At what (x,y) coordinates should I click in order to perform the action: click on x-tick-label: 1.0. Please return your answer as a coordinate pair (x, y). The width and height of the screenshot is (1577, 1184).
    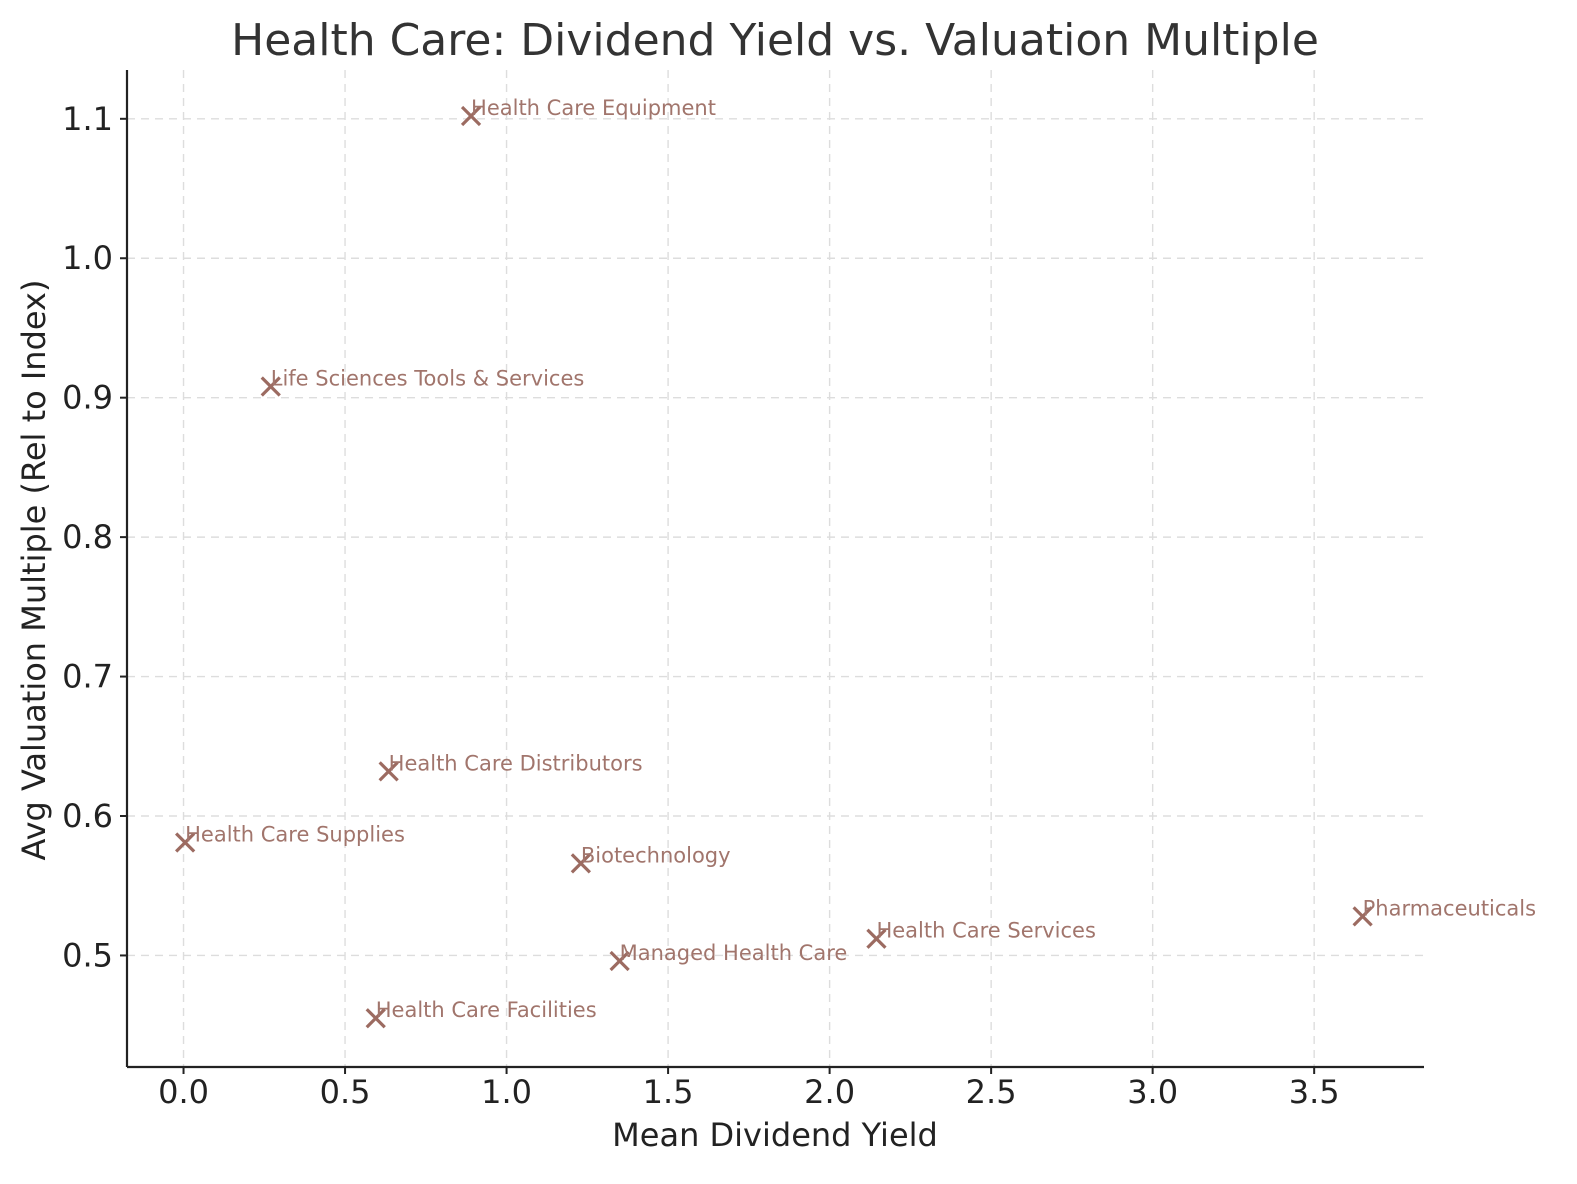
    Looking at the image, I should click on (506, 1092).